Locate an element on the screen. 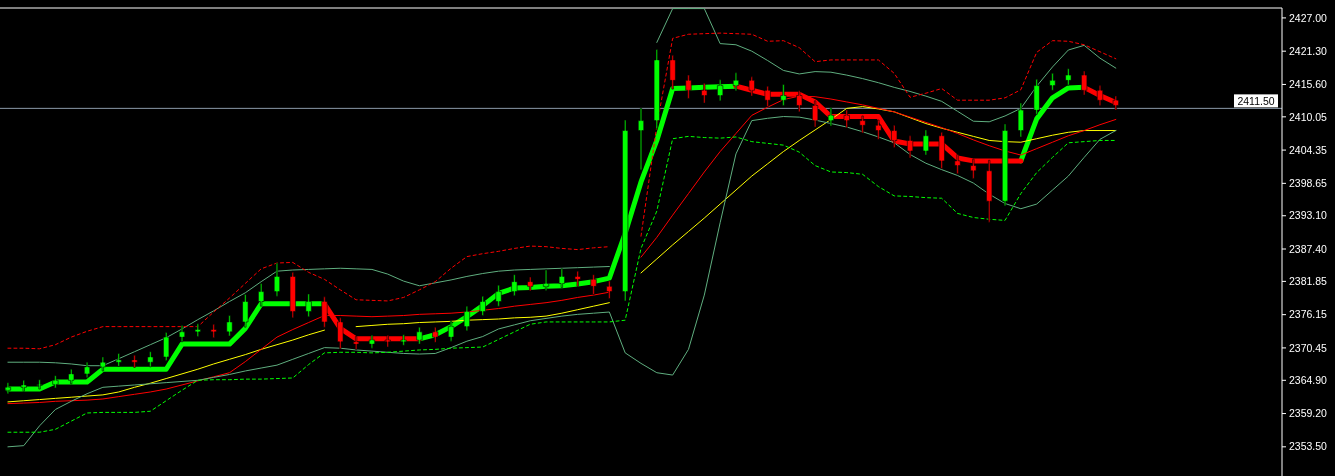  y-tick-label: 2404.35 is located at coordinates (1308, 149).